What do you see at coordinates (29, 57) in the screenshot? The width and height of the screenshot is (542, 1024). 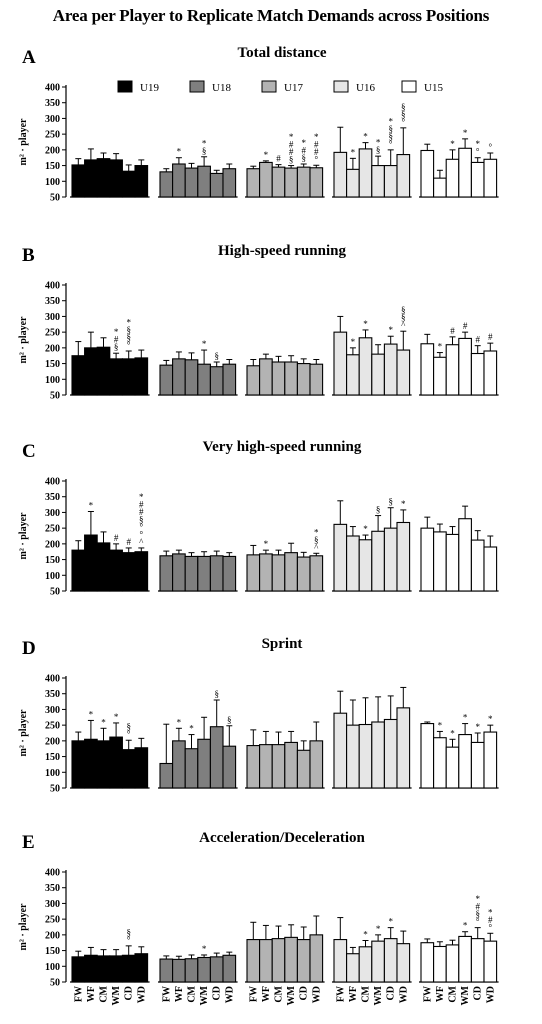 I see `panel-letter: A` at bounding box center [29, 57].